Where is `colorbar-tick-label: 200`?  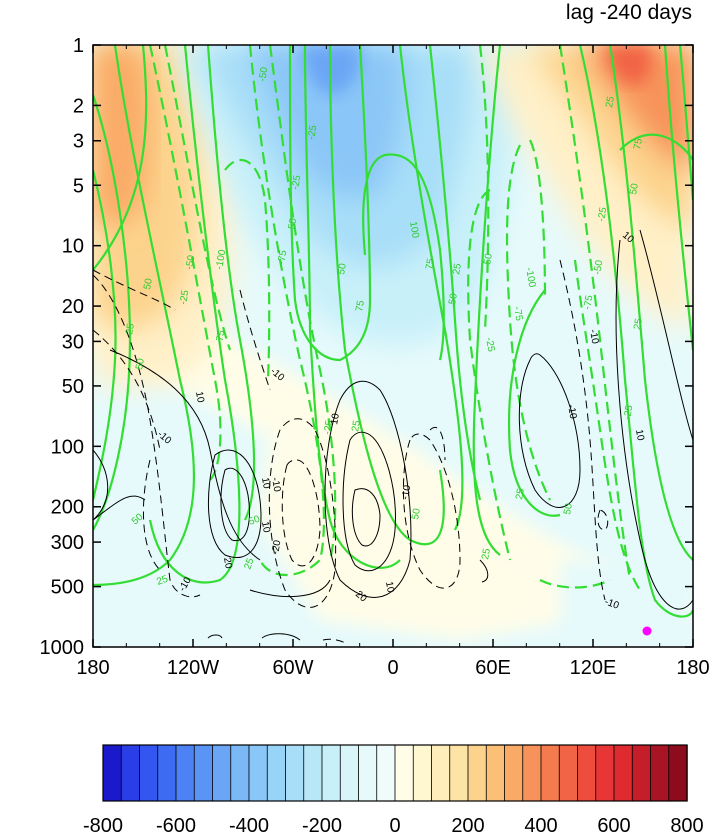
colorbar-tick-label: 200 is located at coordinates (467, 826).